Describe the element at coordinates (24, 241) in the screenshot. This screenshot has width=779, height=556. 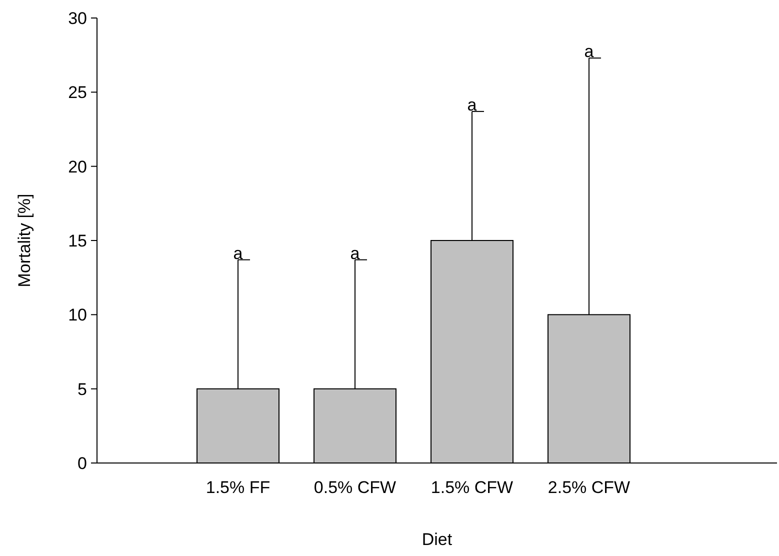
I see `y-axis-title: Mortality [%]` at that location.